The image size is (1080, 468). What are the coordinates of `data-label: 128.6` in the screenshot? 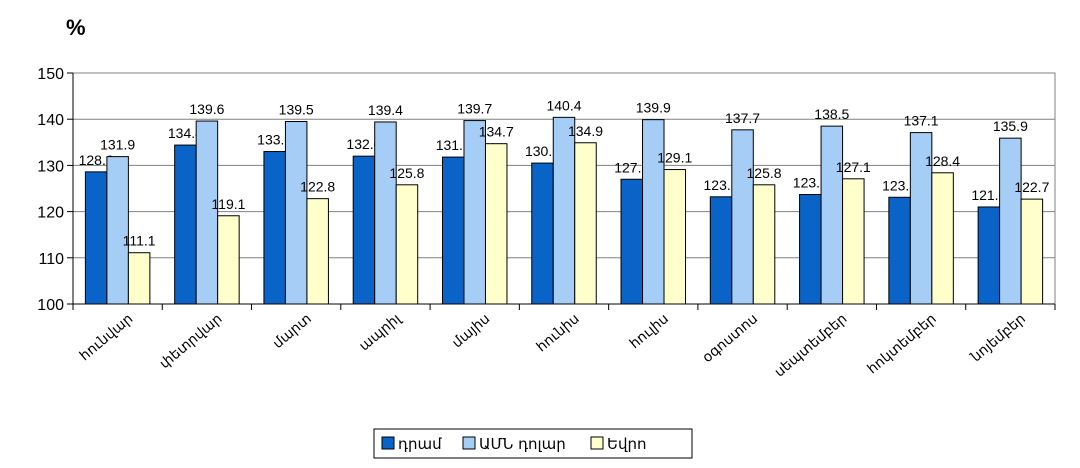 It's located at (96, 160).